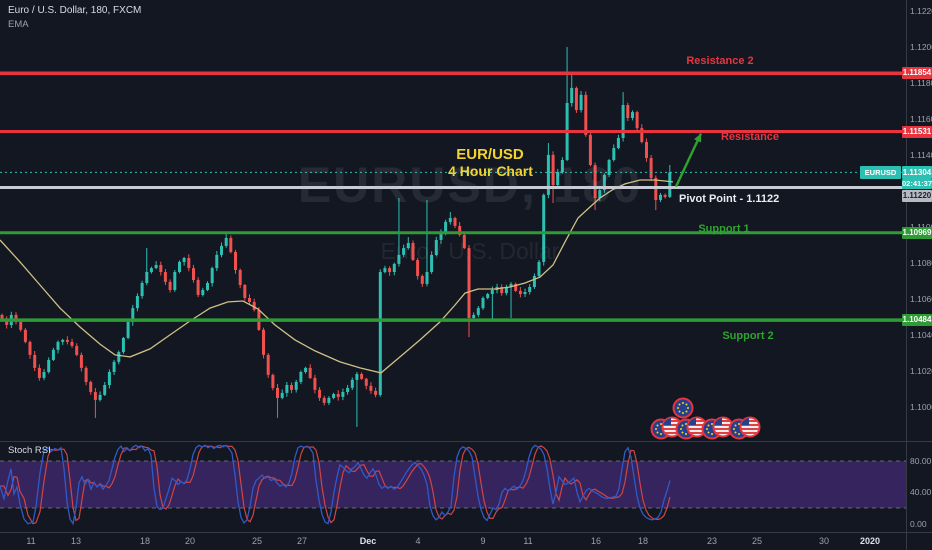 This screenshot has width=932, height=550. What do you see at coordinates (921, 155) in the screenshot?
I see `price-tick: 1.11400` at bounding box center [921, 155].